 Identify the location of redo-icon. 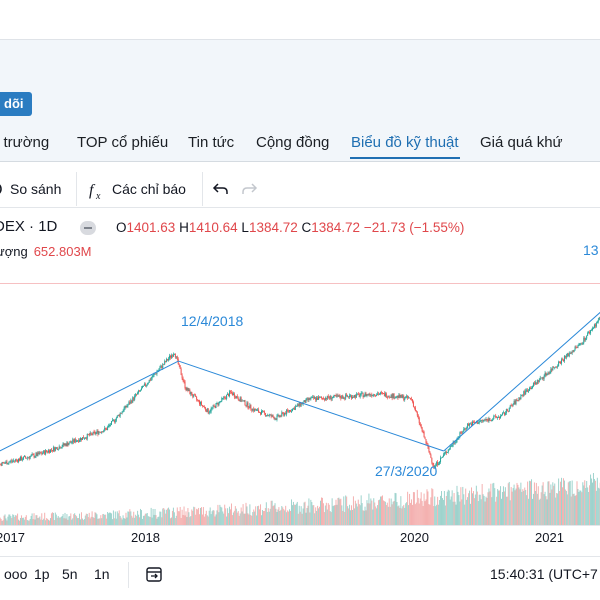
(249, 191).